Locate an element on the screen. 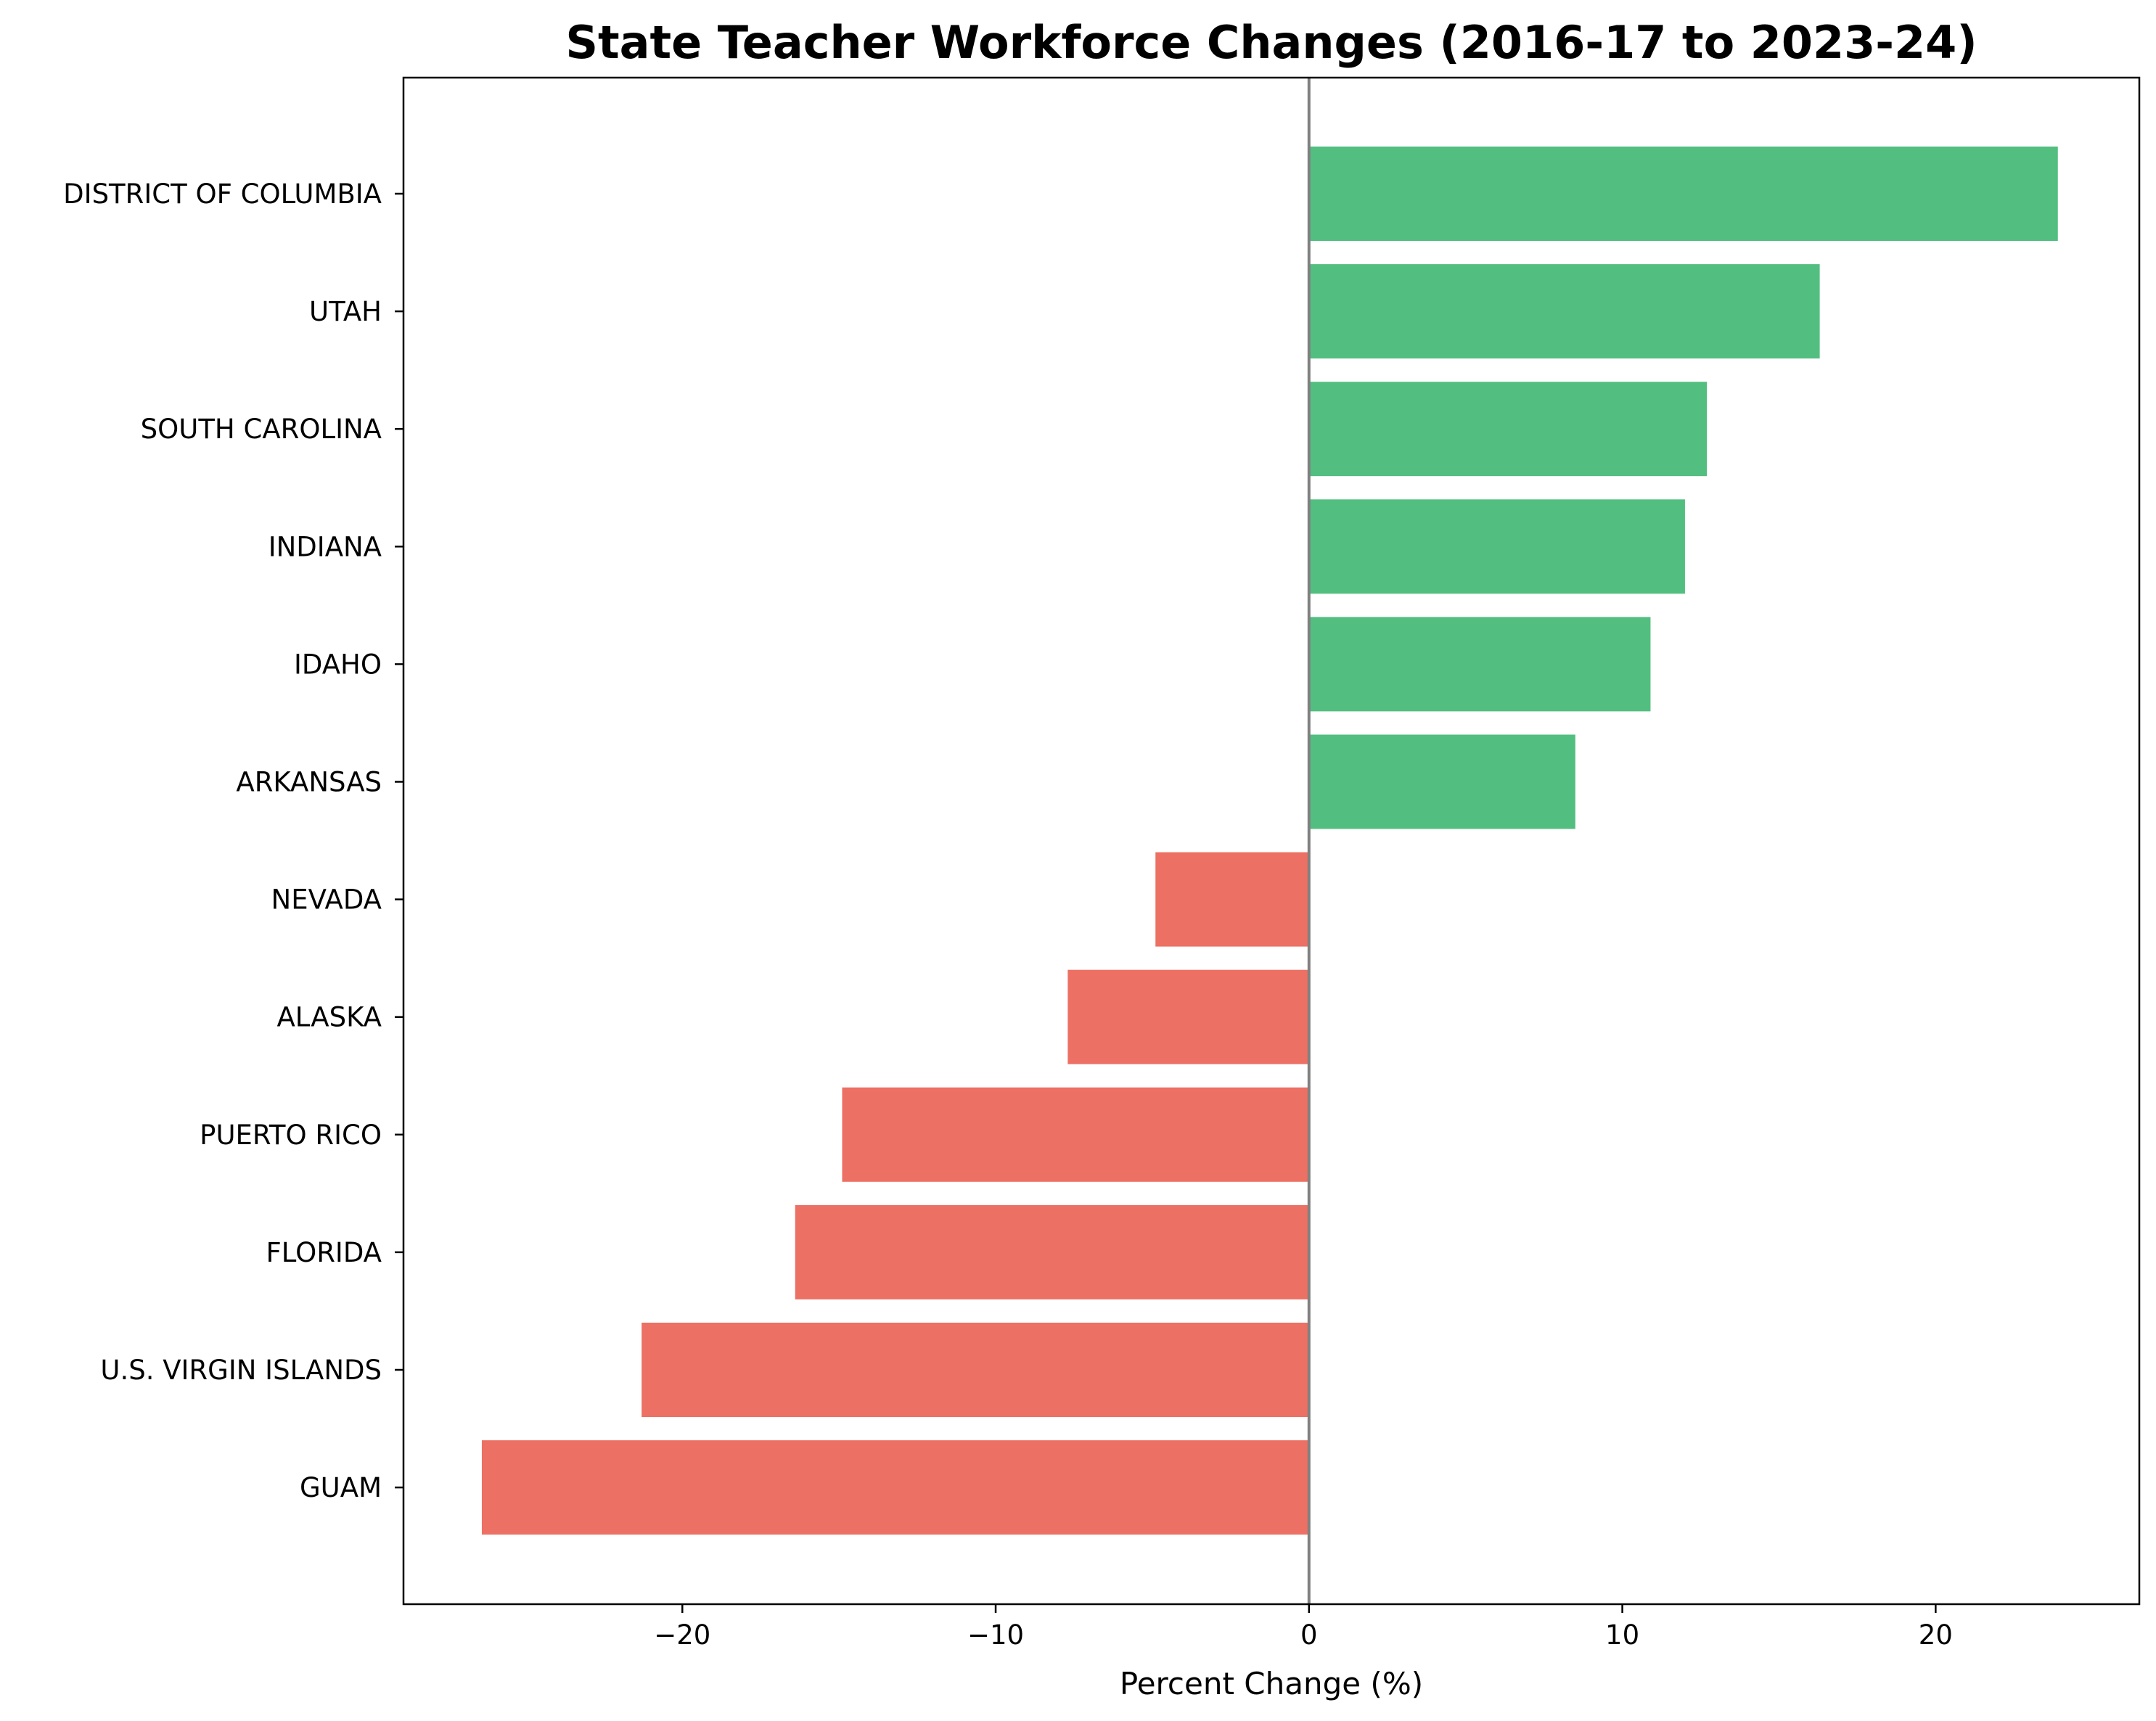  y-tick-label-district-of-columbia: DISTRICT OF COLUMBIA is located at coordinates (222, 194).